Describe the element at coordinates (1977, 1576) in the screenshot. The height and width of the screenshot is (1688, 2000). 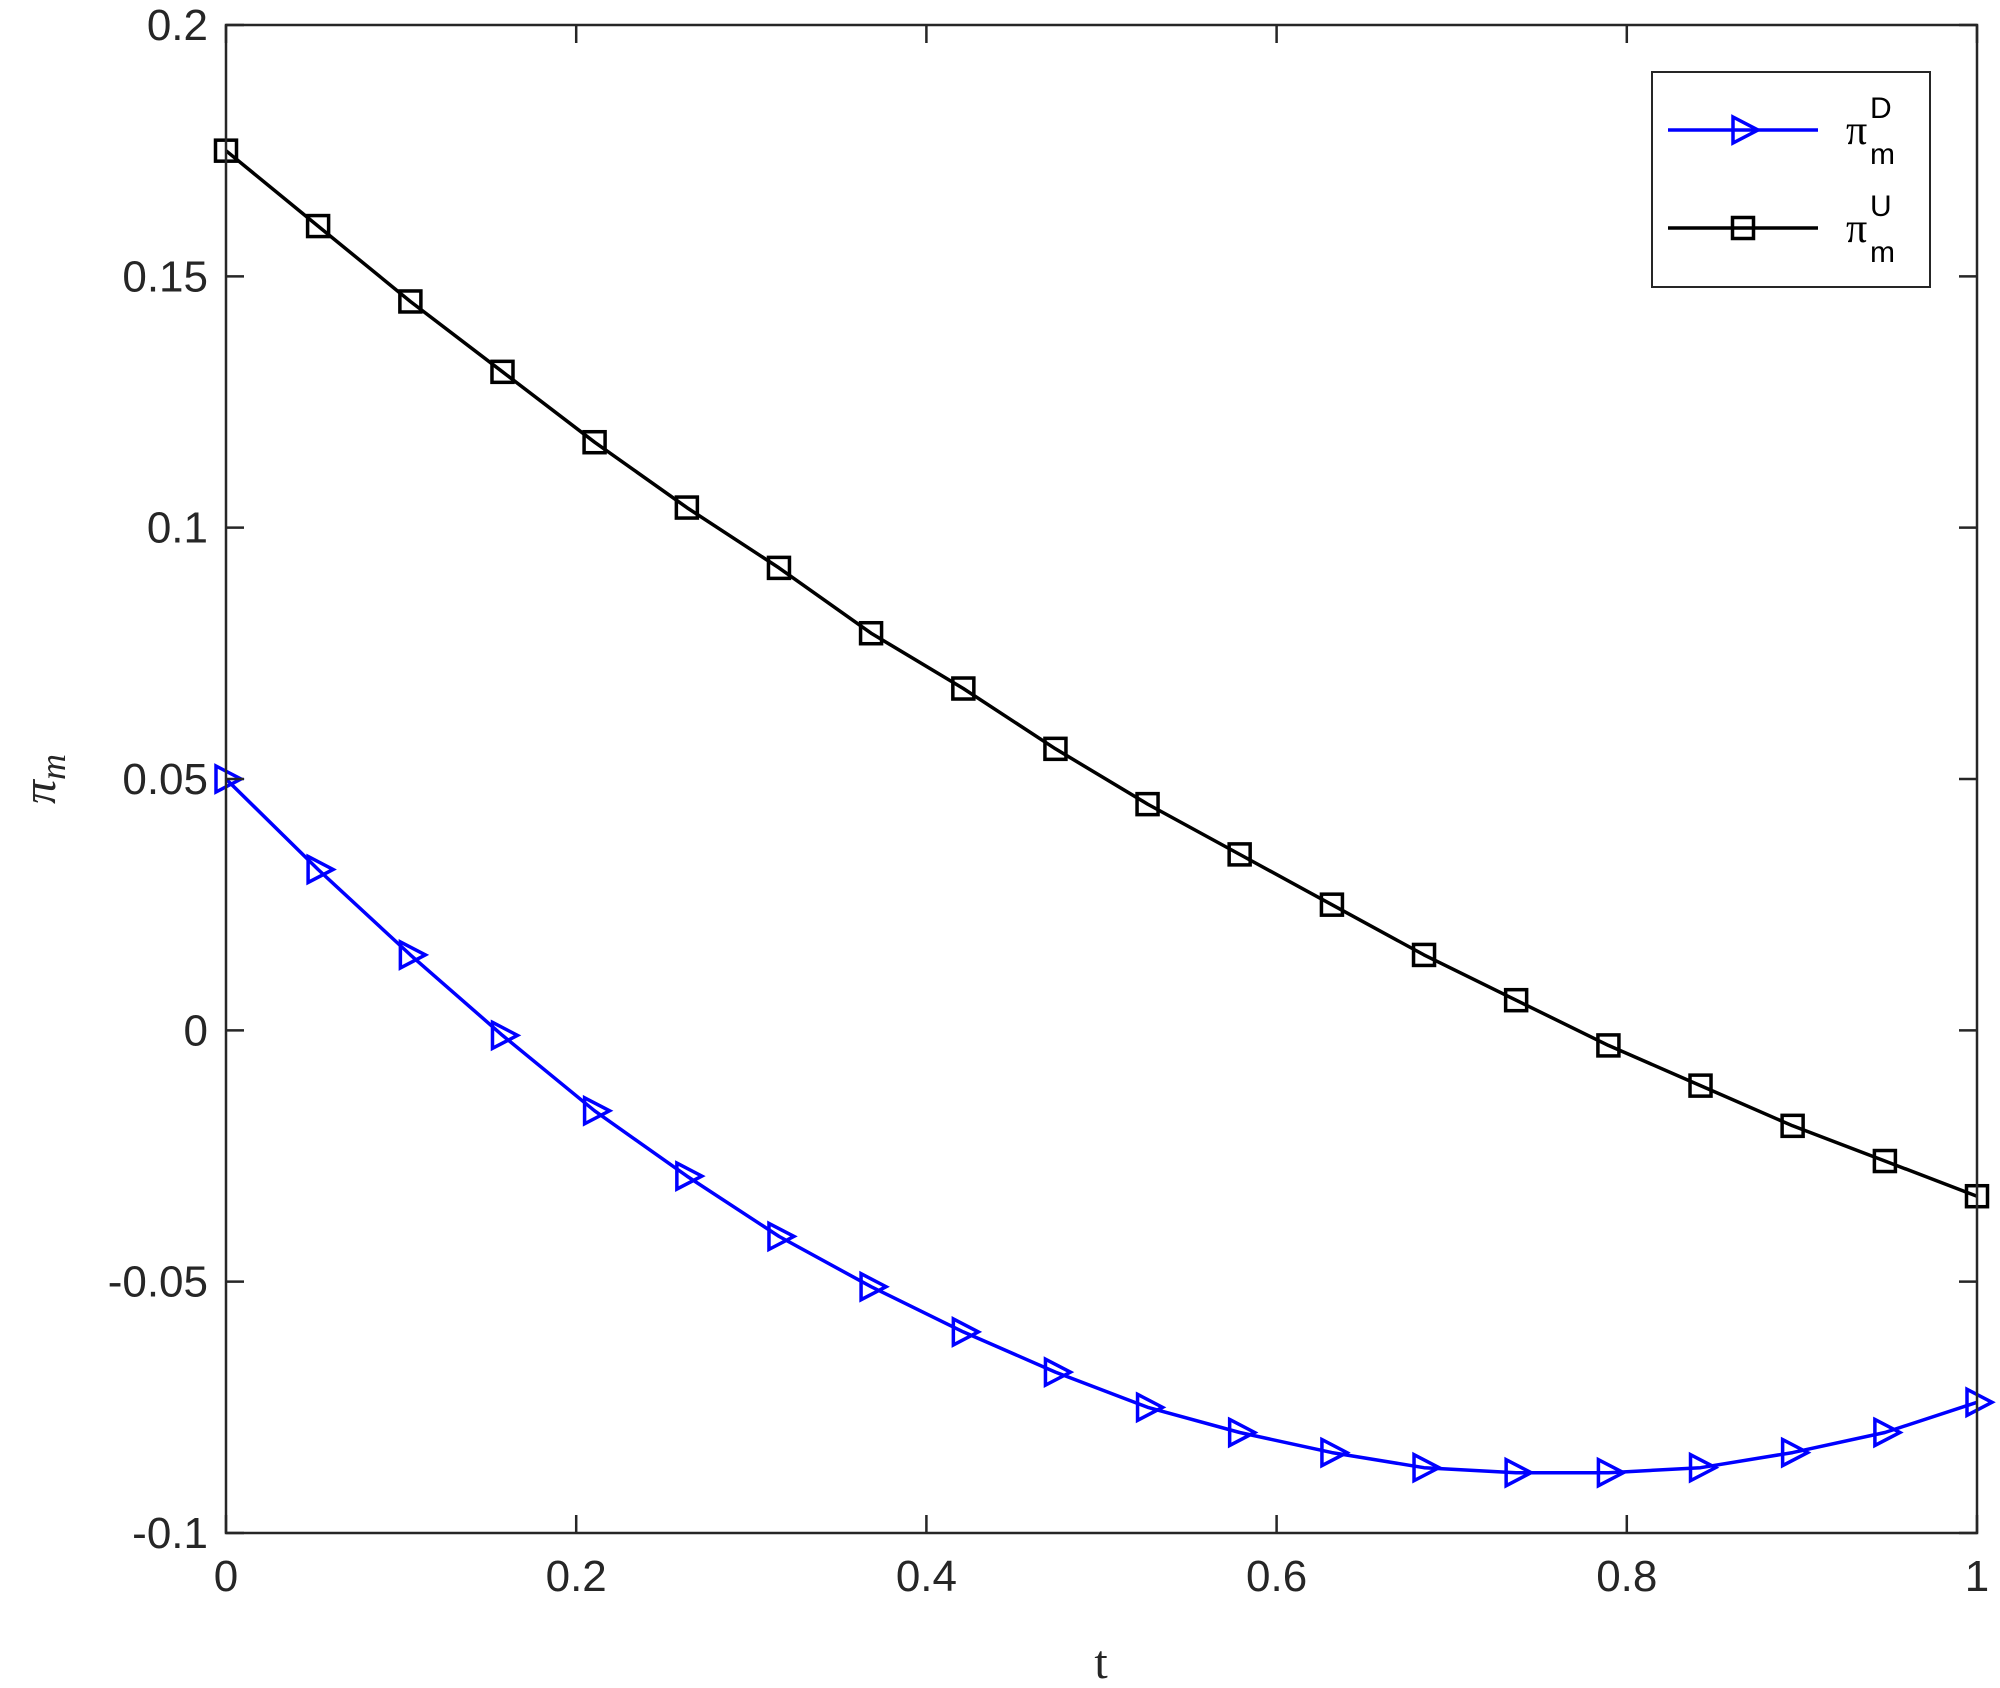
I see `x-tick-label: 1` at that location.